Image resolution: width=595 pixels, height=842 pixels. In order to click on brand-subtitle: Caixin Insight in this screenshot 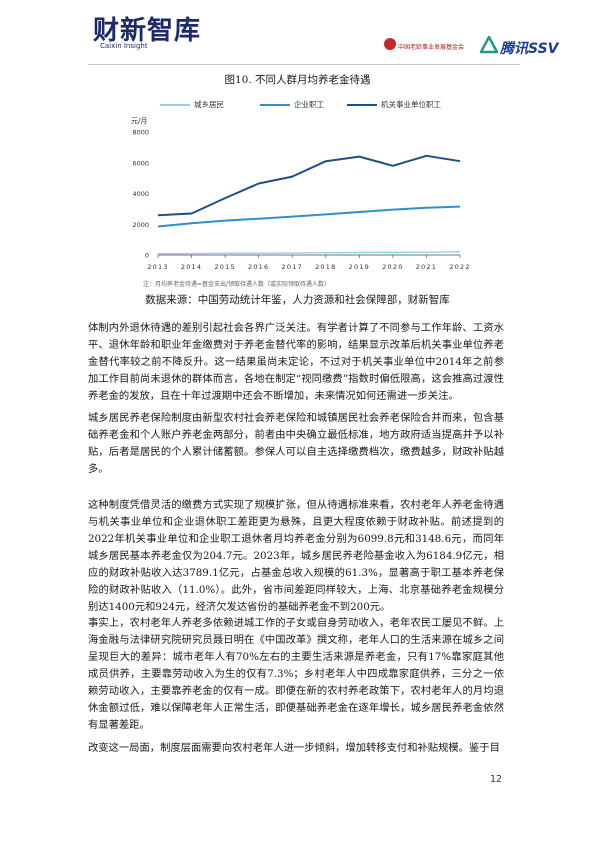, I will do `click(124, 46)`.